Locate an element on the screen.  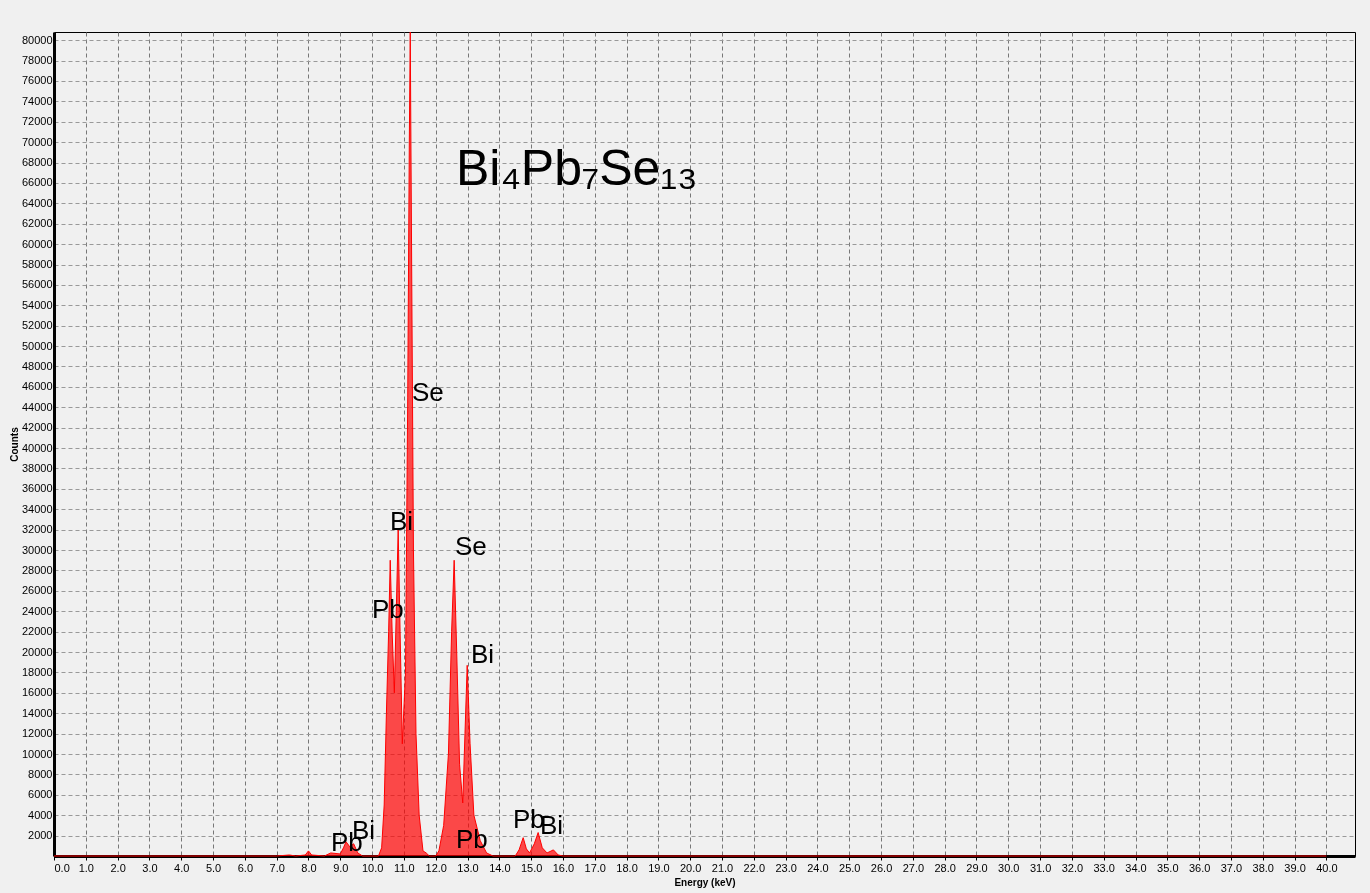
x-tick-label: 22.0 is located at coordinates (754, 867).